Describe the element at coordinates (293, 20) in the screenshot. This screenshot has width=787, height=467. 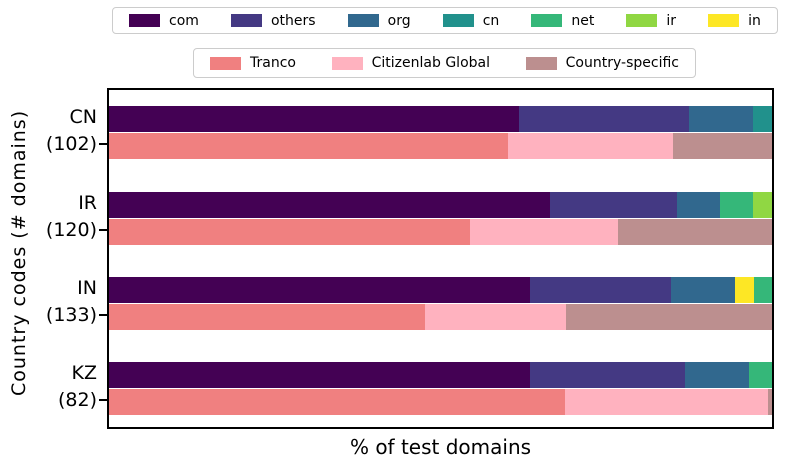
I see `legend-tld-label: others` at that location.